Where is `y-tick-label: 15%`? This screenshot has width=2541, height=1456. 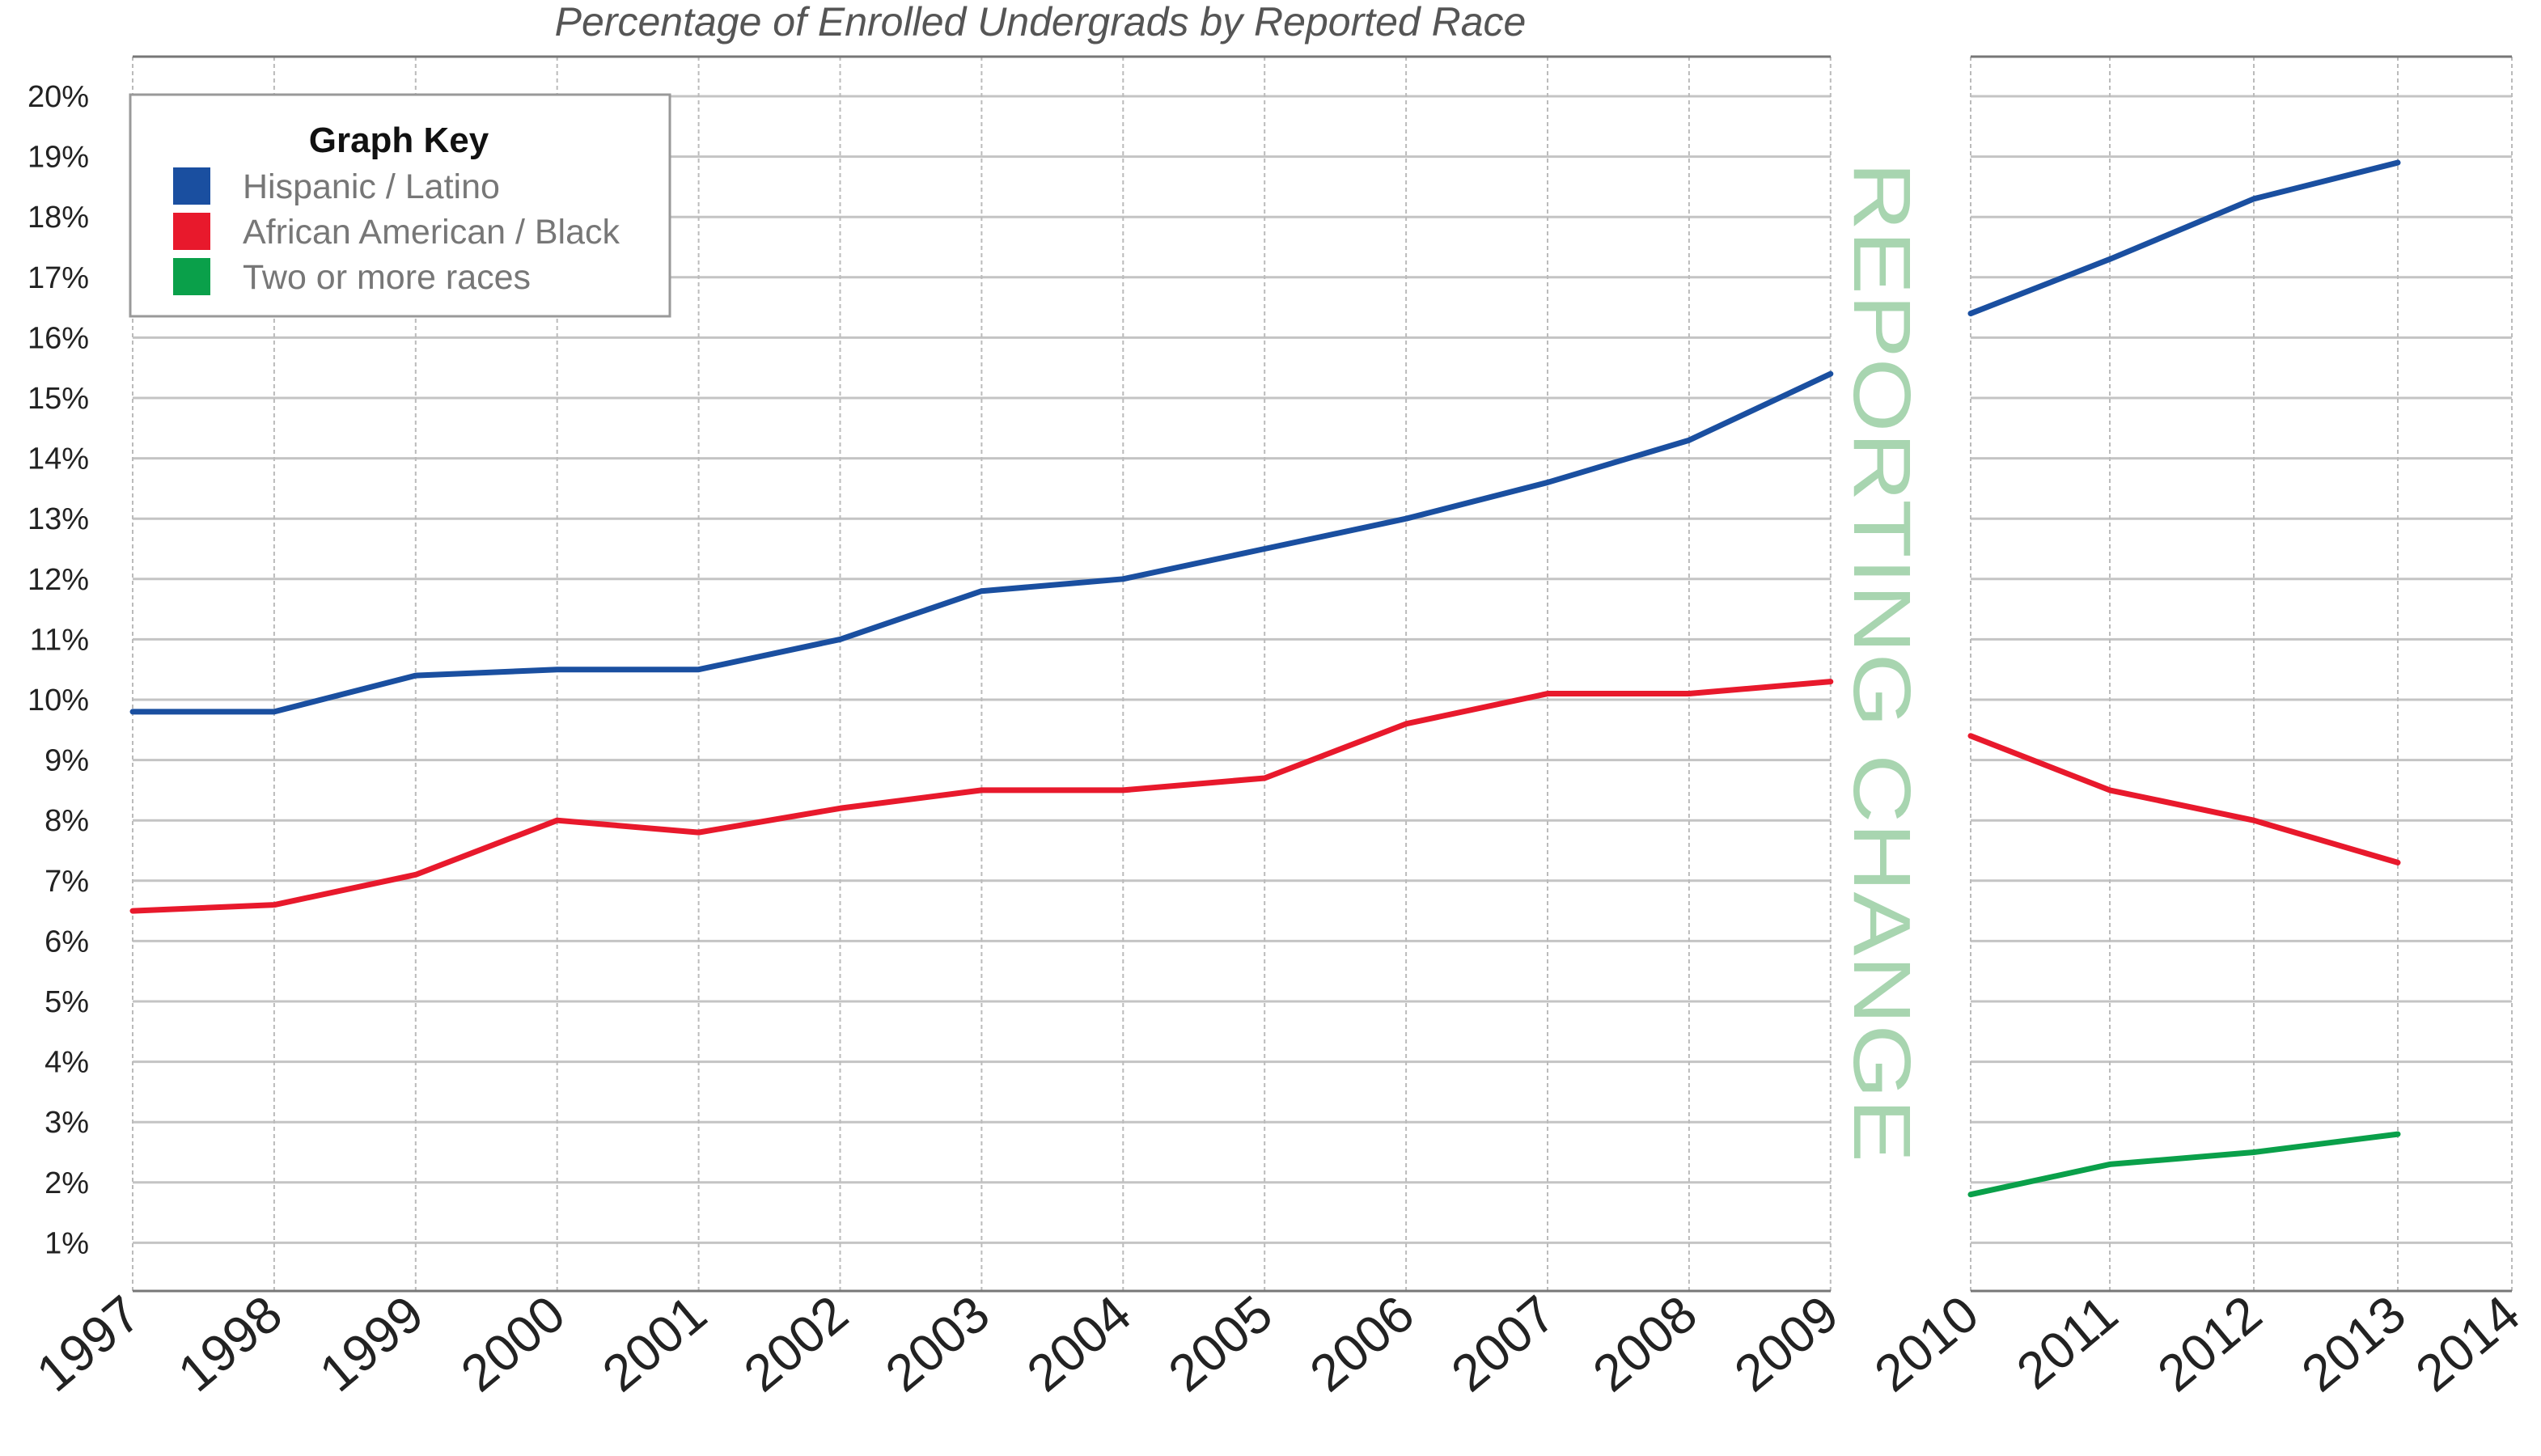 y-tick-label: 15% is located at coordinates (58, 399).